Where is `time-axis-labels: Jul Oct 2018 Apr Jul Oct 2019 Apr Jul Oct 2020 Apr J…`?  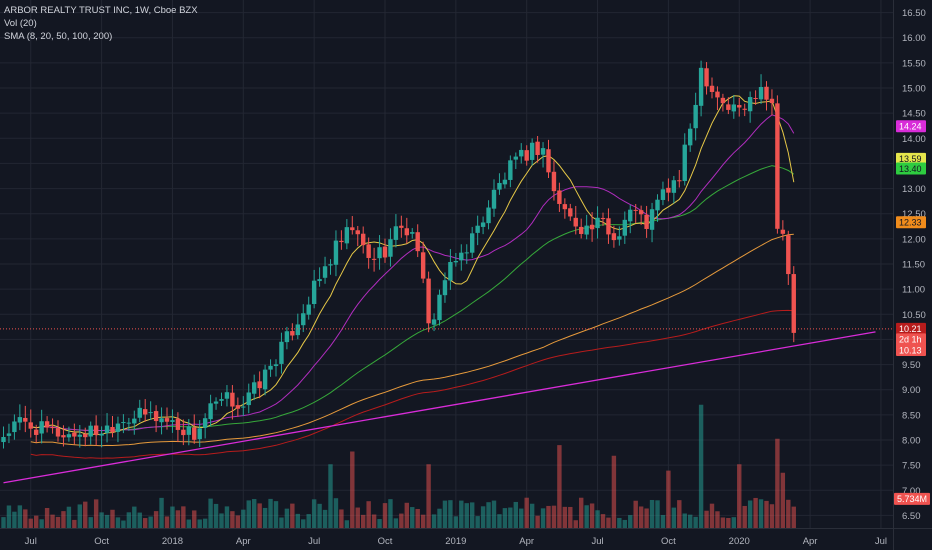 time-axis-labels: Jul Oct 2018 Apr Jul Oct 2019 Apr Jul Oct 2020 Apr J… is located at coordinates (456, 541).